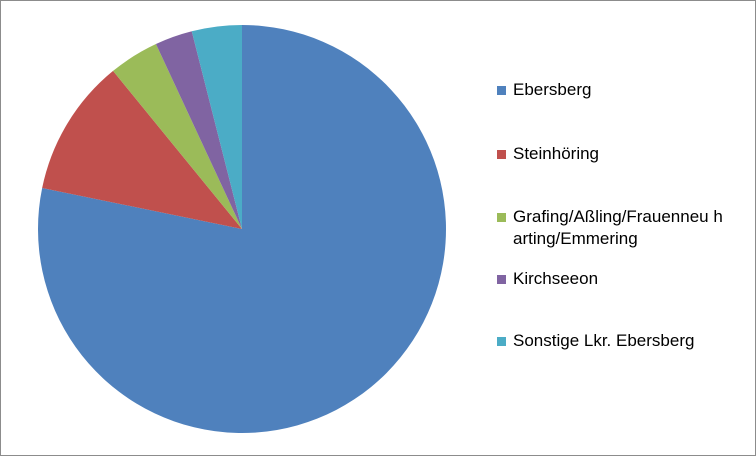 The image size is (756, 457). I want to click on legend-swatch-steinhoering, so click(501, 154).